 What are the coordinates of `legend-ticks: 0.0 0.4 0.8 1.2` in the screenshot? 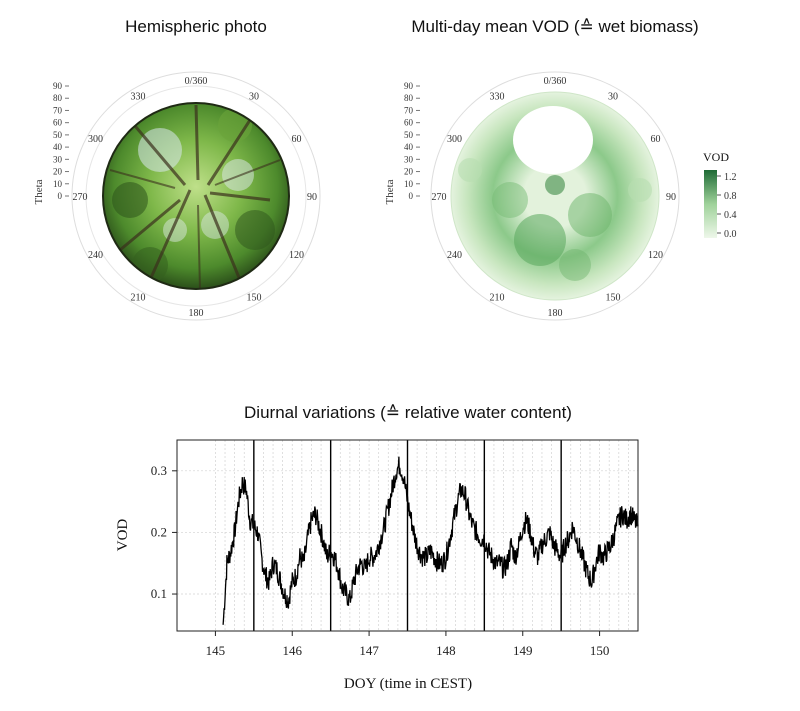 It's located at (727, 206).